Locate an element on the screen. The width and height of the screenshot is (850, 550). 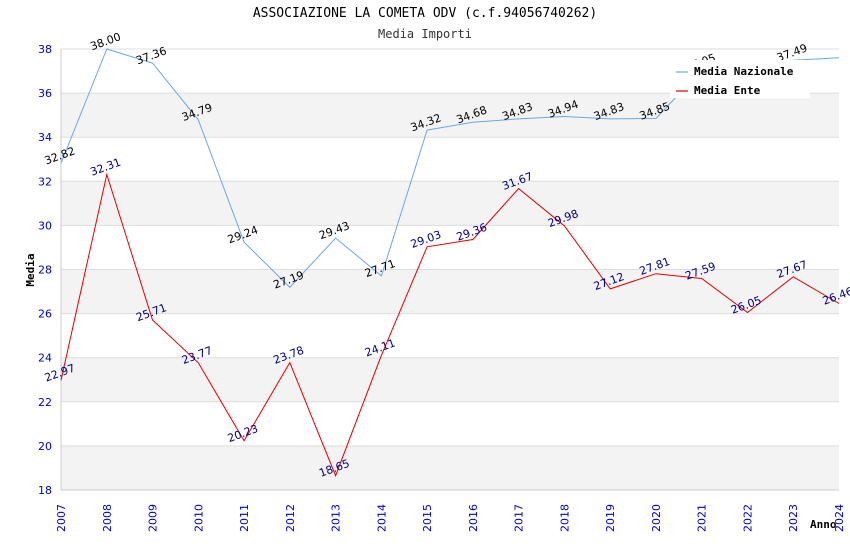
x-tick-label: 2022 is located at coordinates (747, 518).